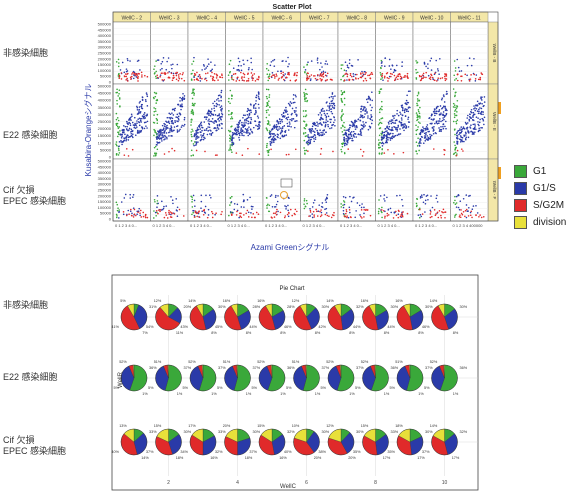 Image resolution: width=570 pixels, height=495 pixels. Describe the element at coordinates (192, 426) in the screenshot. I see `pie-slice-label: 17%` at that location.